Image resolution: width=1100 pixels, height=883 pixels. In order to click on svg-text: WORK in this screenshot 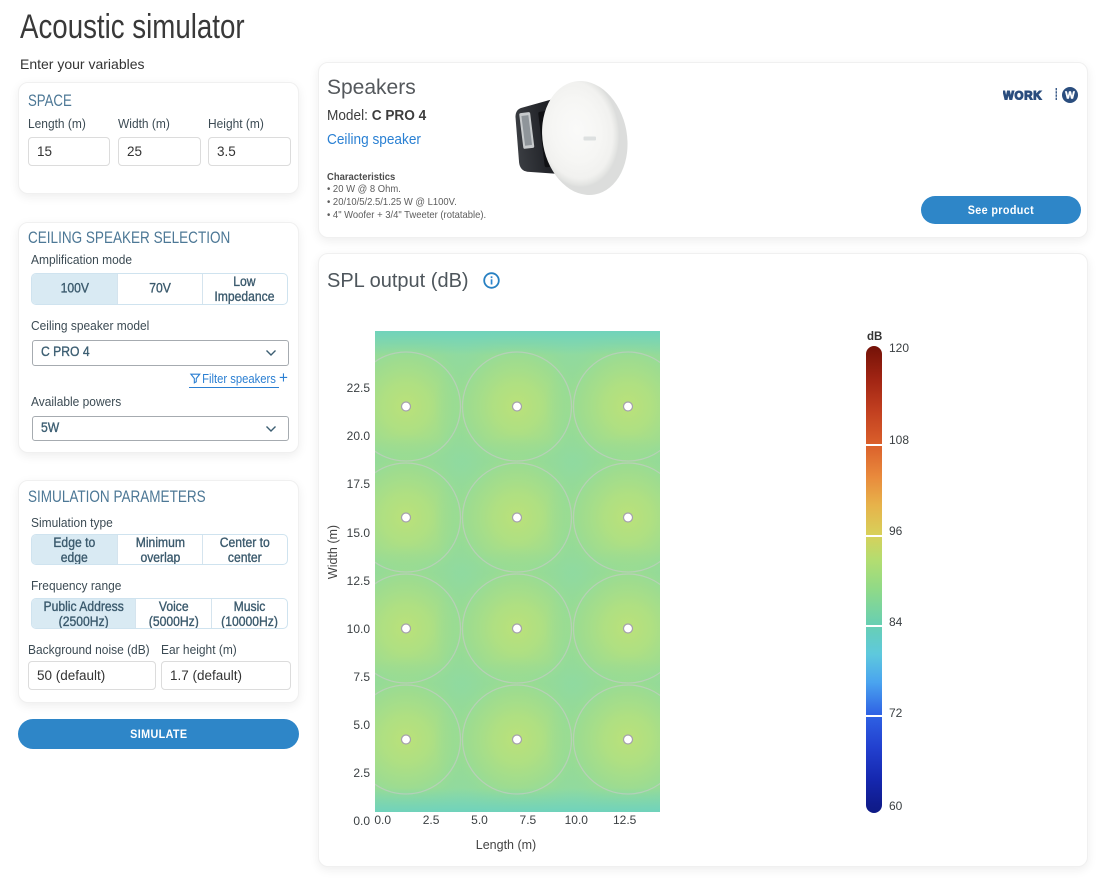, I will do `click(1022, 97)`.